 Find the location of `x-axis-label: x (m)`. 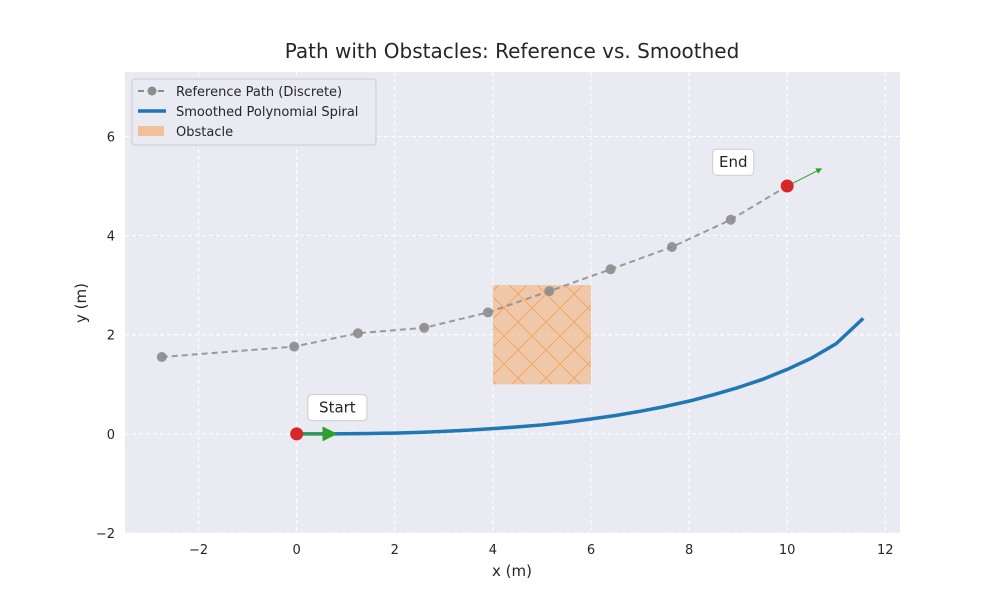

x-axis-label: x (m) is located at coordinates (512, 571).